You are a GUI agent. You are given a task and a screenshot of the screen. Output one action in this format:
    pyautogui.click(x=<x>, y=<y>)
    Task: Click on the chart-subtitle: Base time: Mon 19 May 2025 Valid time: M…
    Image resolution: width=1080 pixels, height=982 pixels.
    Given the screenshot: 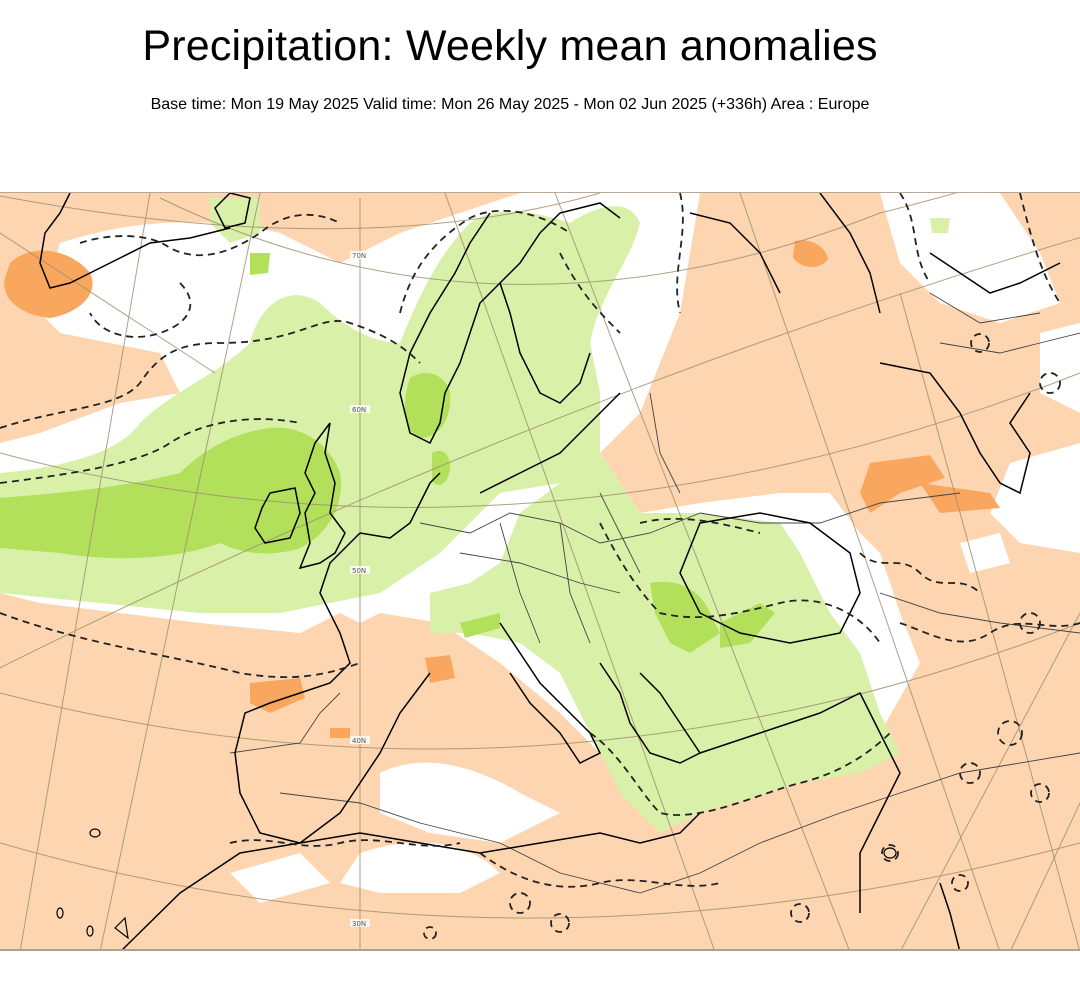 What is the action you would take?
    pyautogui.click(x=510, y=104)
    